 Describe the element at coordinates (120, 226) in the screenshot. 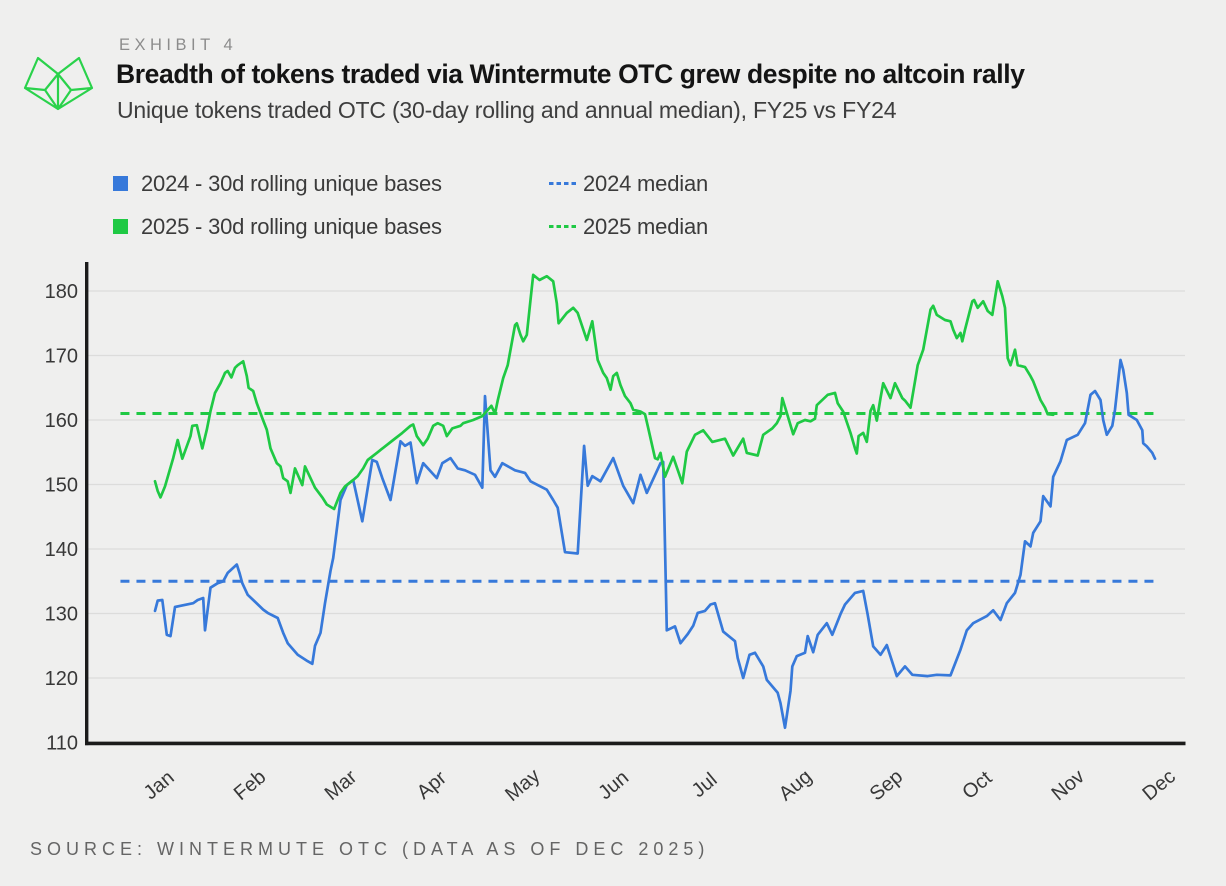

I see `legend-swatch-2025-series` at that location.